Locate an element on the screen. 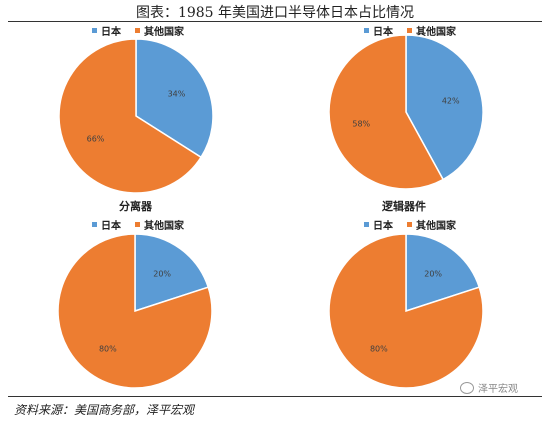 This screenshot has width=550, height=421. pie-1-label-other: 66% is located at coordinates (96, 138).